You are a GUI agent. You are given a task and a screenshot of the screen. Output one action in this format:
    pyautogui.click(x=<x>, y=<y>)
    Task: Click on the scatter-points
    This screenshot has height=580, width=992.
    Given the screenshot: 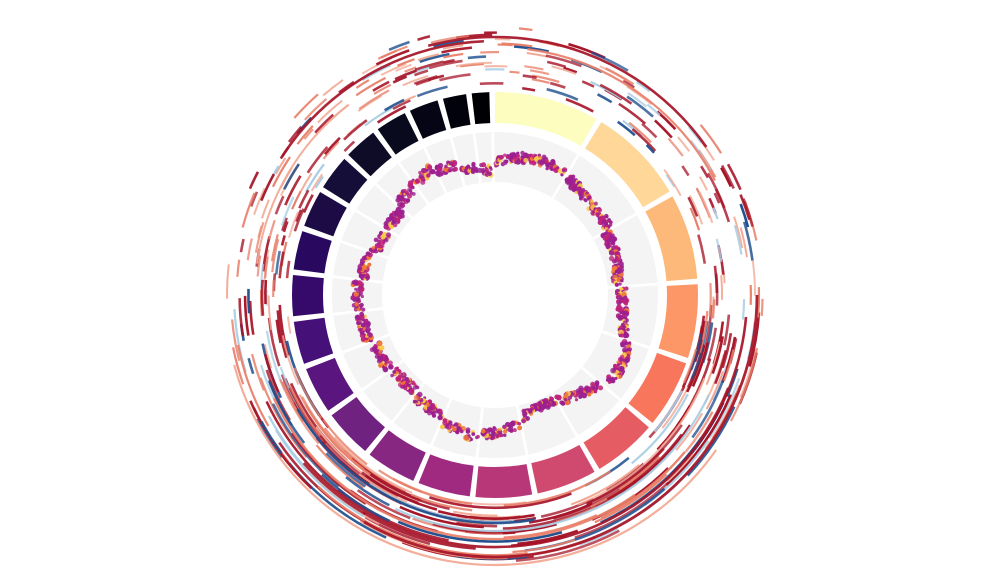 What is the action you would take?
    pyautogui.click(x=491, y=296)
    